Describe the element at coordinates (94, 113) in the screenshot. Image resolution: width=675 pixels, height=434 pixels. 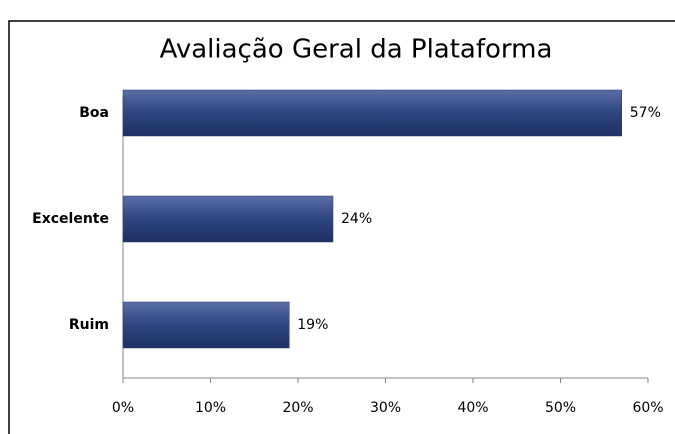
I see `y-tick-label: Boa` at that location.